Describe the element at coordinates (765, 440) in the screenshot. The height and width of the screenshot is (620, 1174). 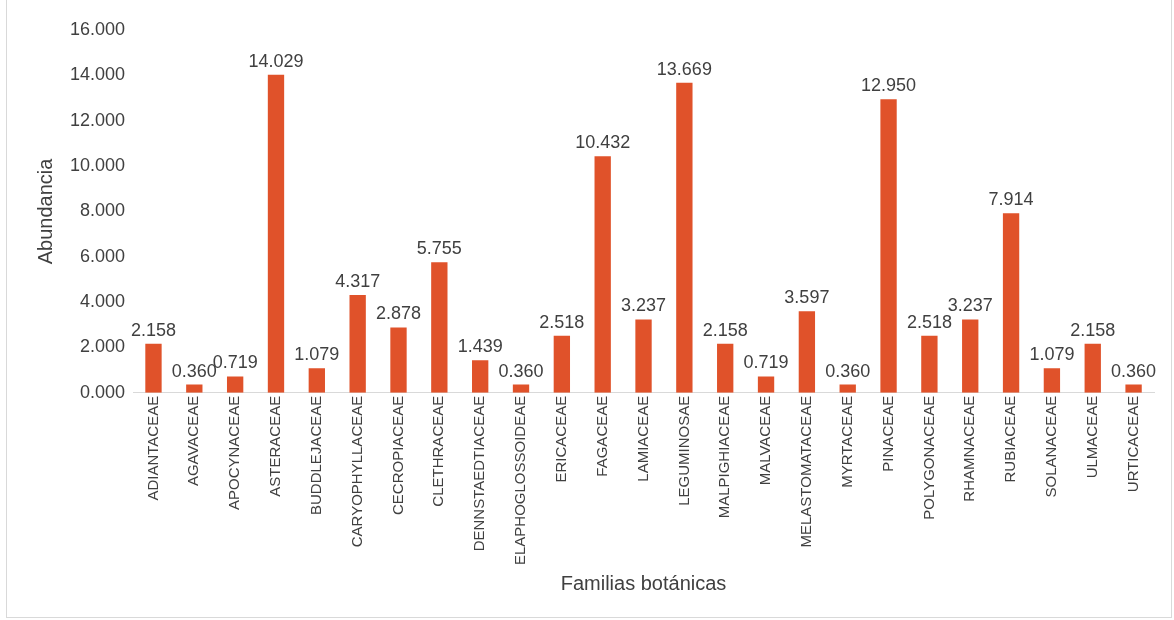
I see `x-tick-label: MALVACEAE` at that location.